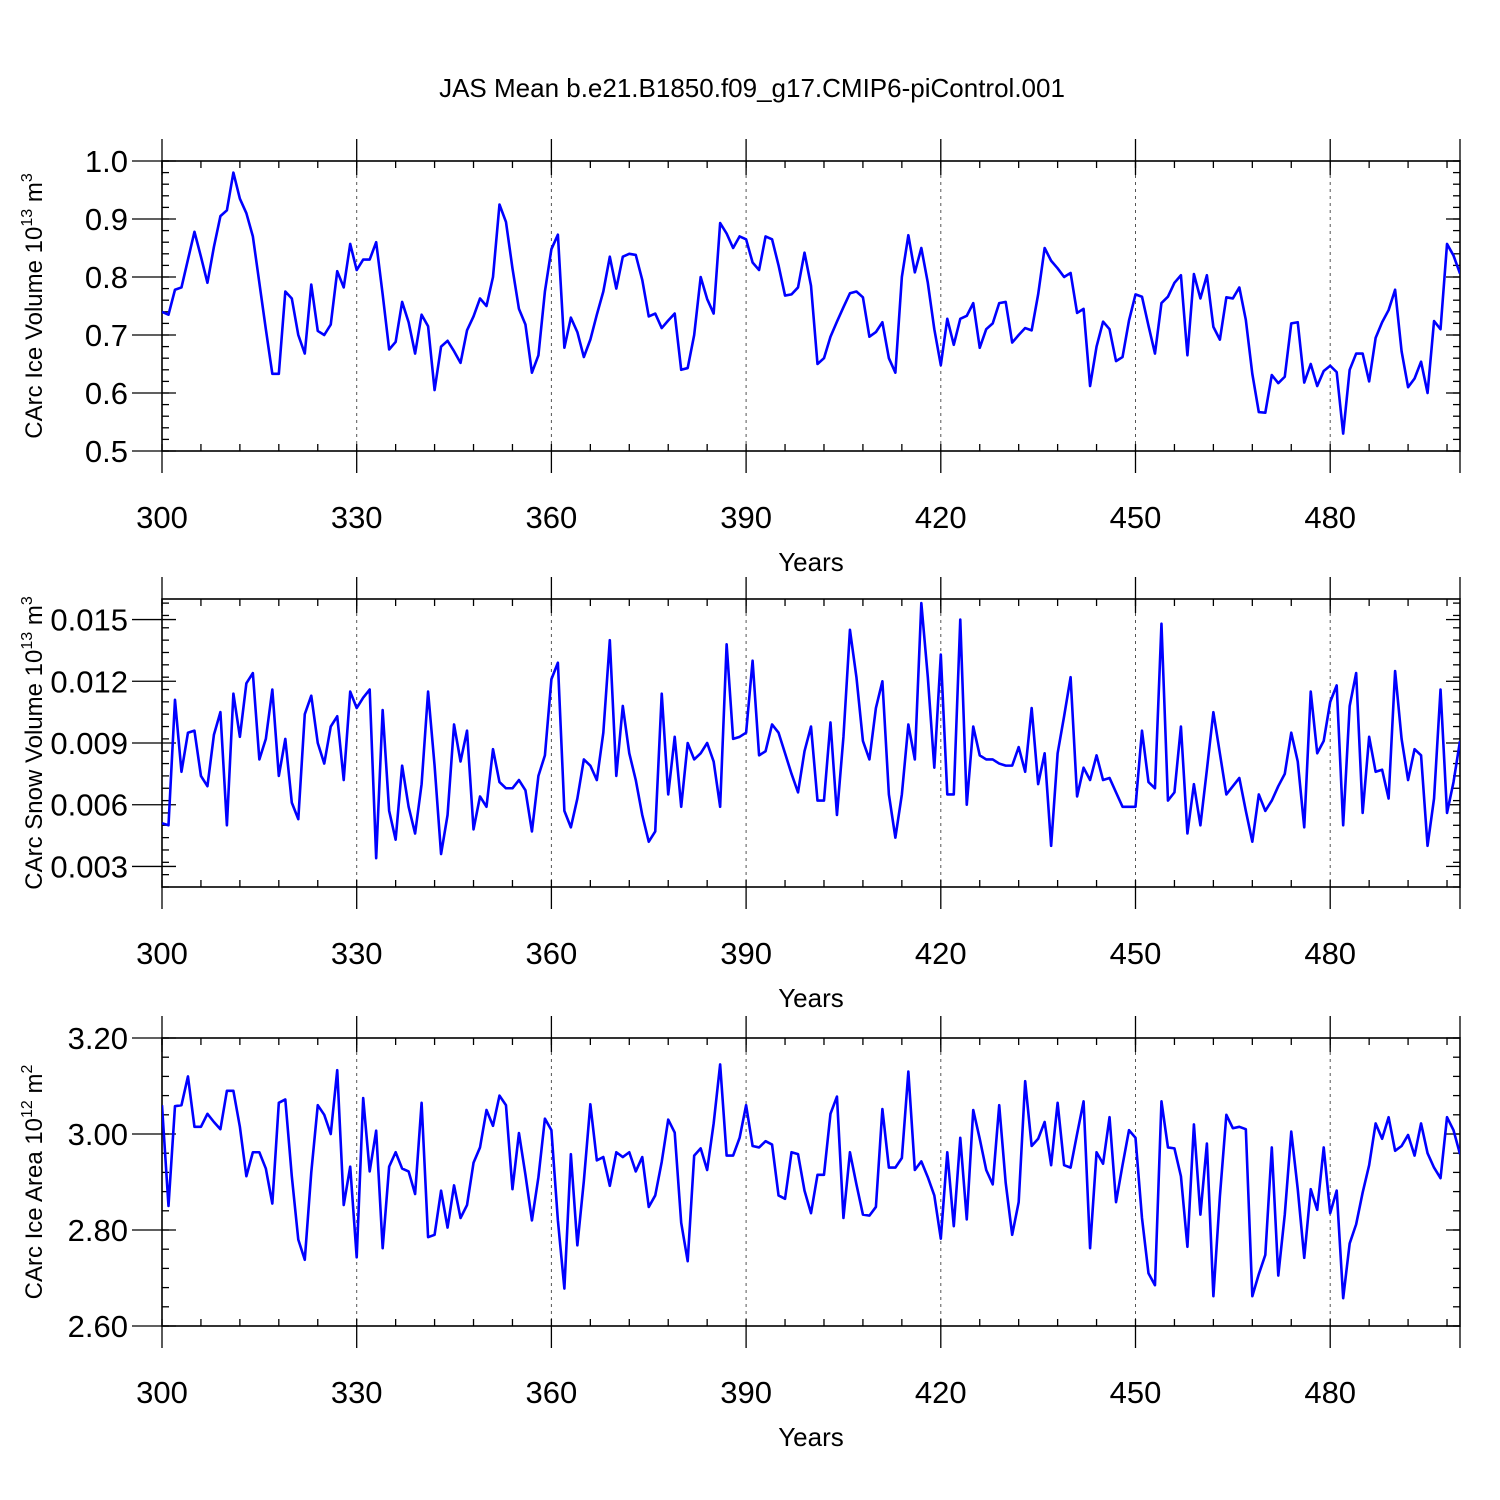 The height and width of the screenshot is (1500, 1500). I want to click on y-tick-label: 0.006, so click(89, 805).